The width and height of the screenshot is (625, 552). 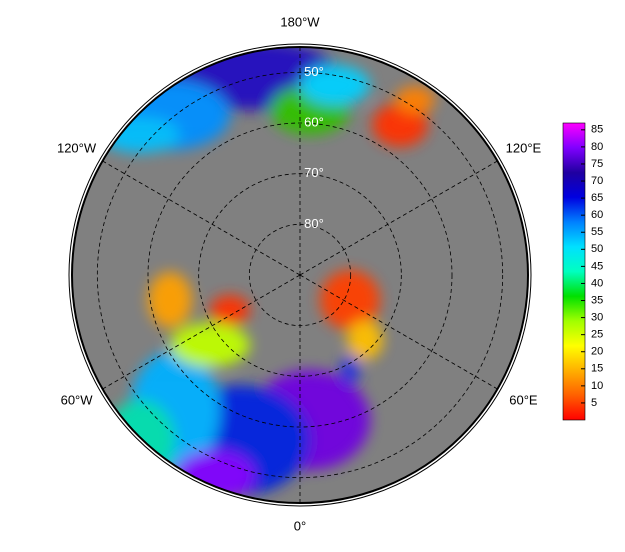 What do you see at coordinates (597, 283) in the screenshot?
I see `colorbar-tick-label: 40` at bounding box center [597, 283].